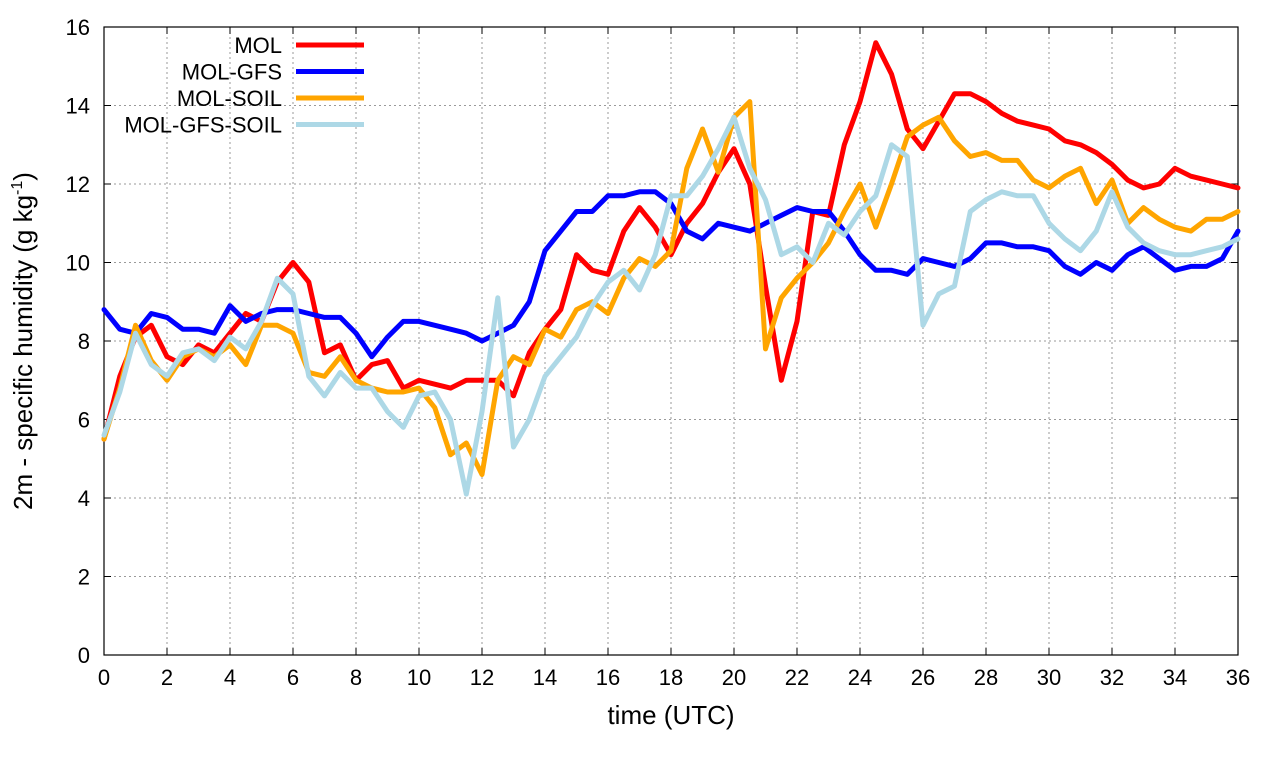 The image size is (1280, 760). I want to click on x-tick-label: 34, so click(1175, 677).